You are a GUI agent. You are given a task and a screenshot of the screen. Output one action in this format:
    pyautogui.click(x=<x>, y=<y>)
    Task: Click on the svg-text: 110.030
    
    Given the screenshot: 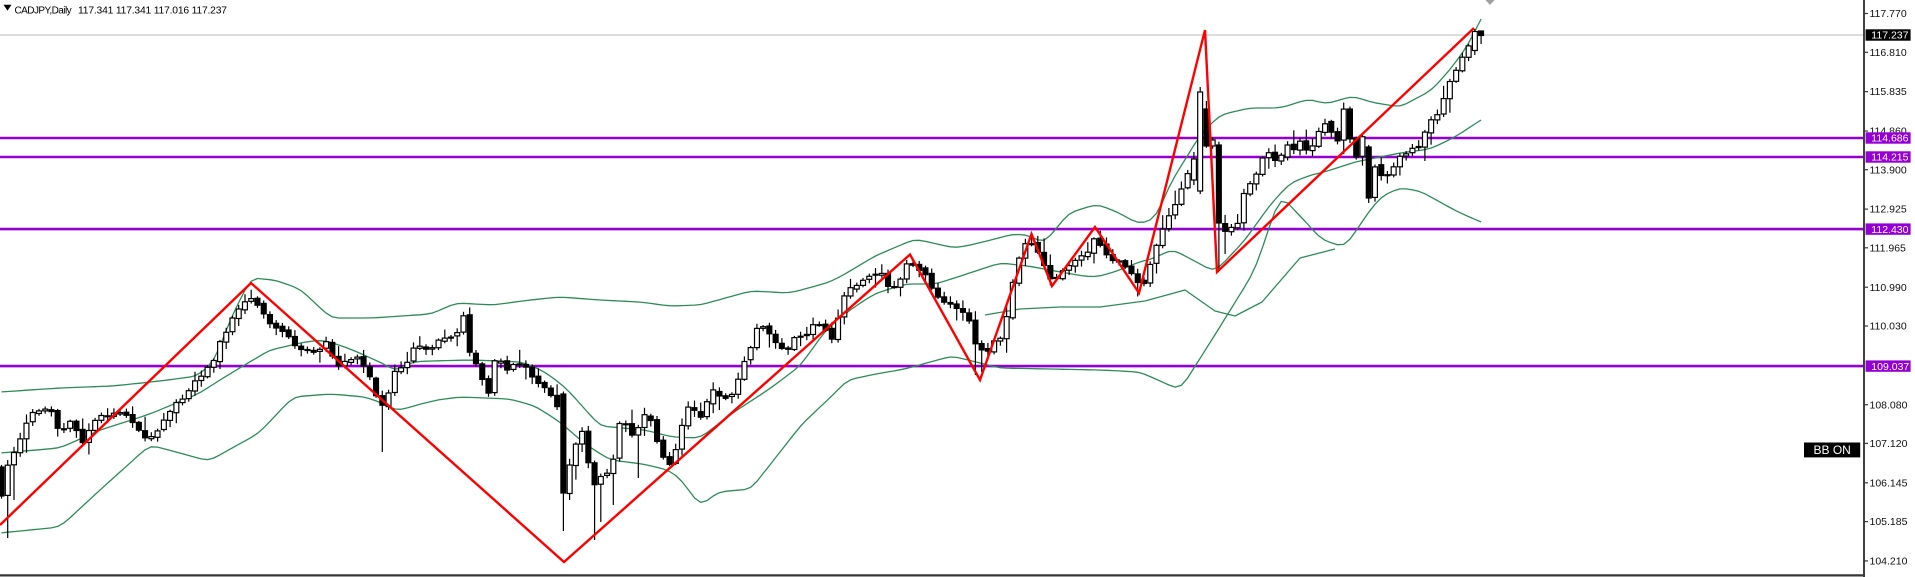 What is the action you would take?
    pyautogui.click(x=1888, y=327)
    